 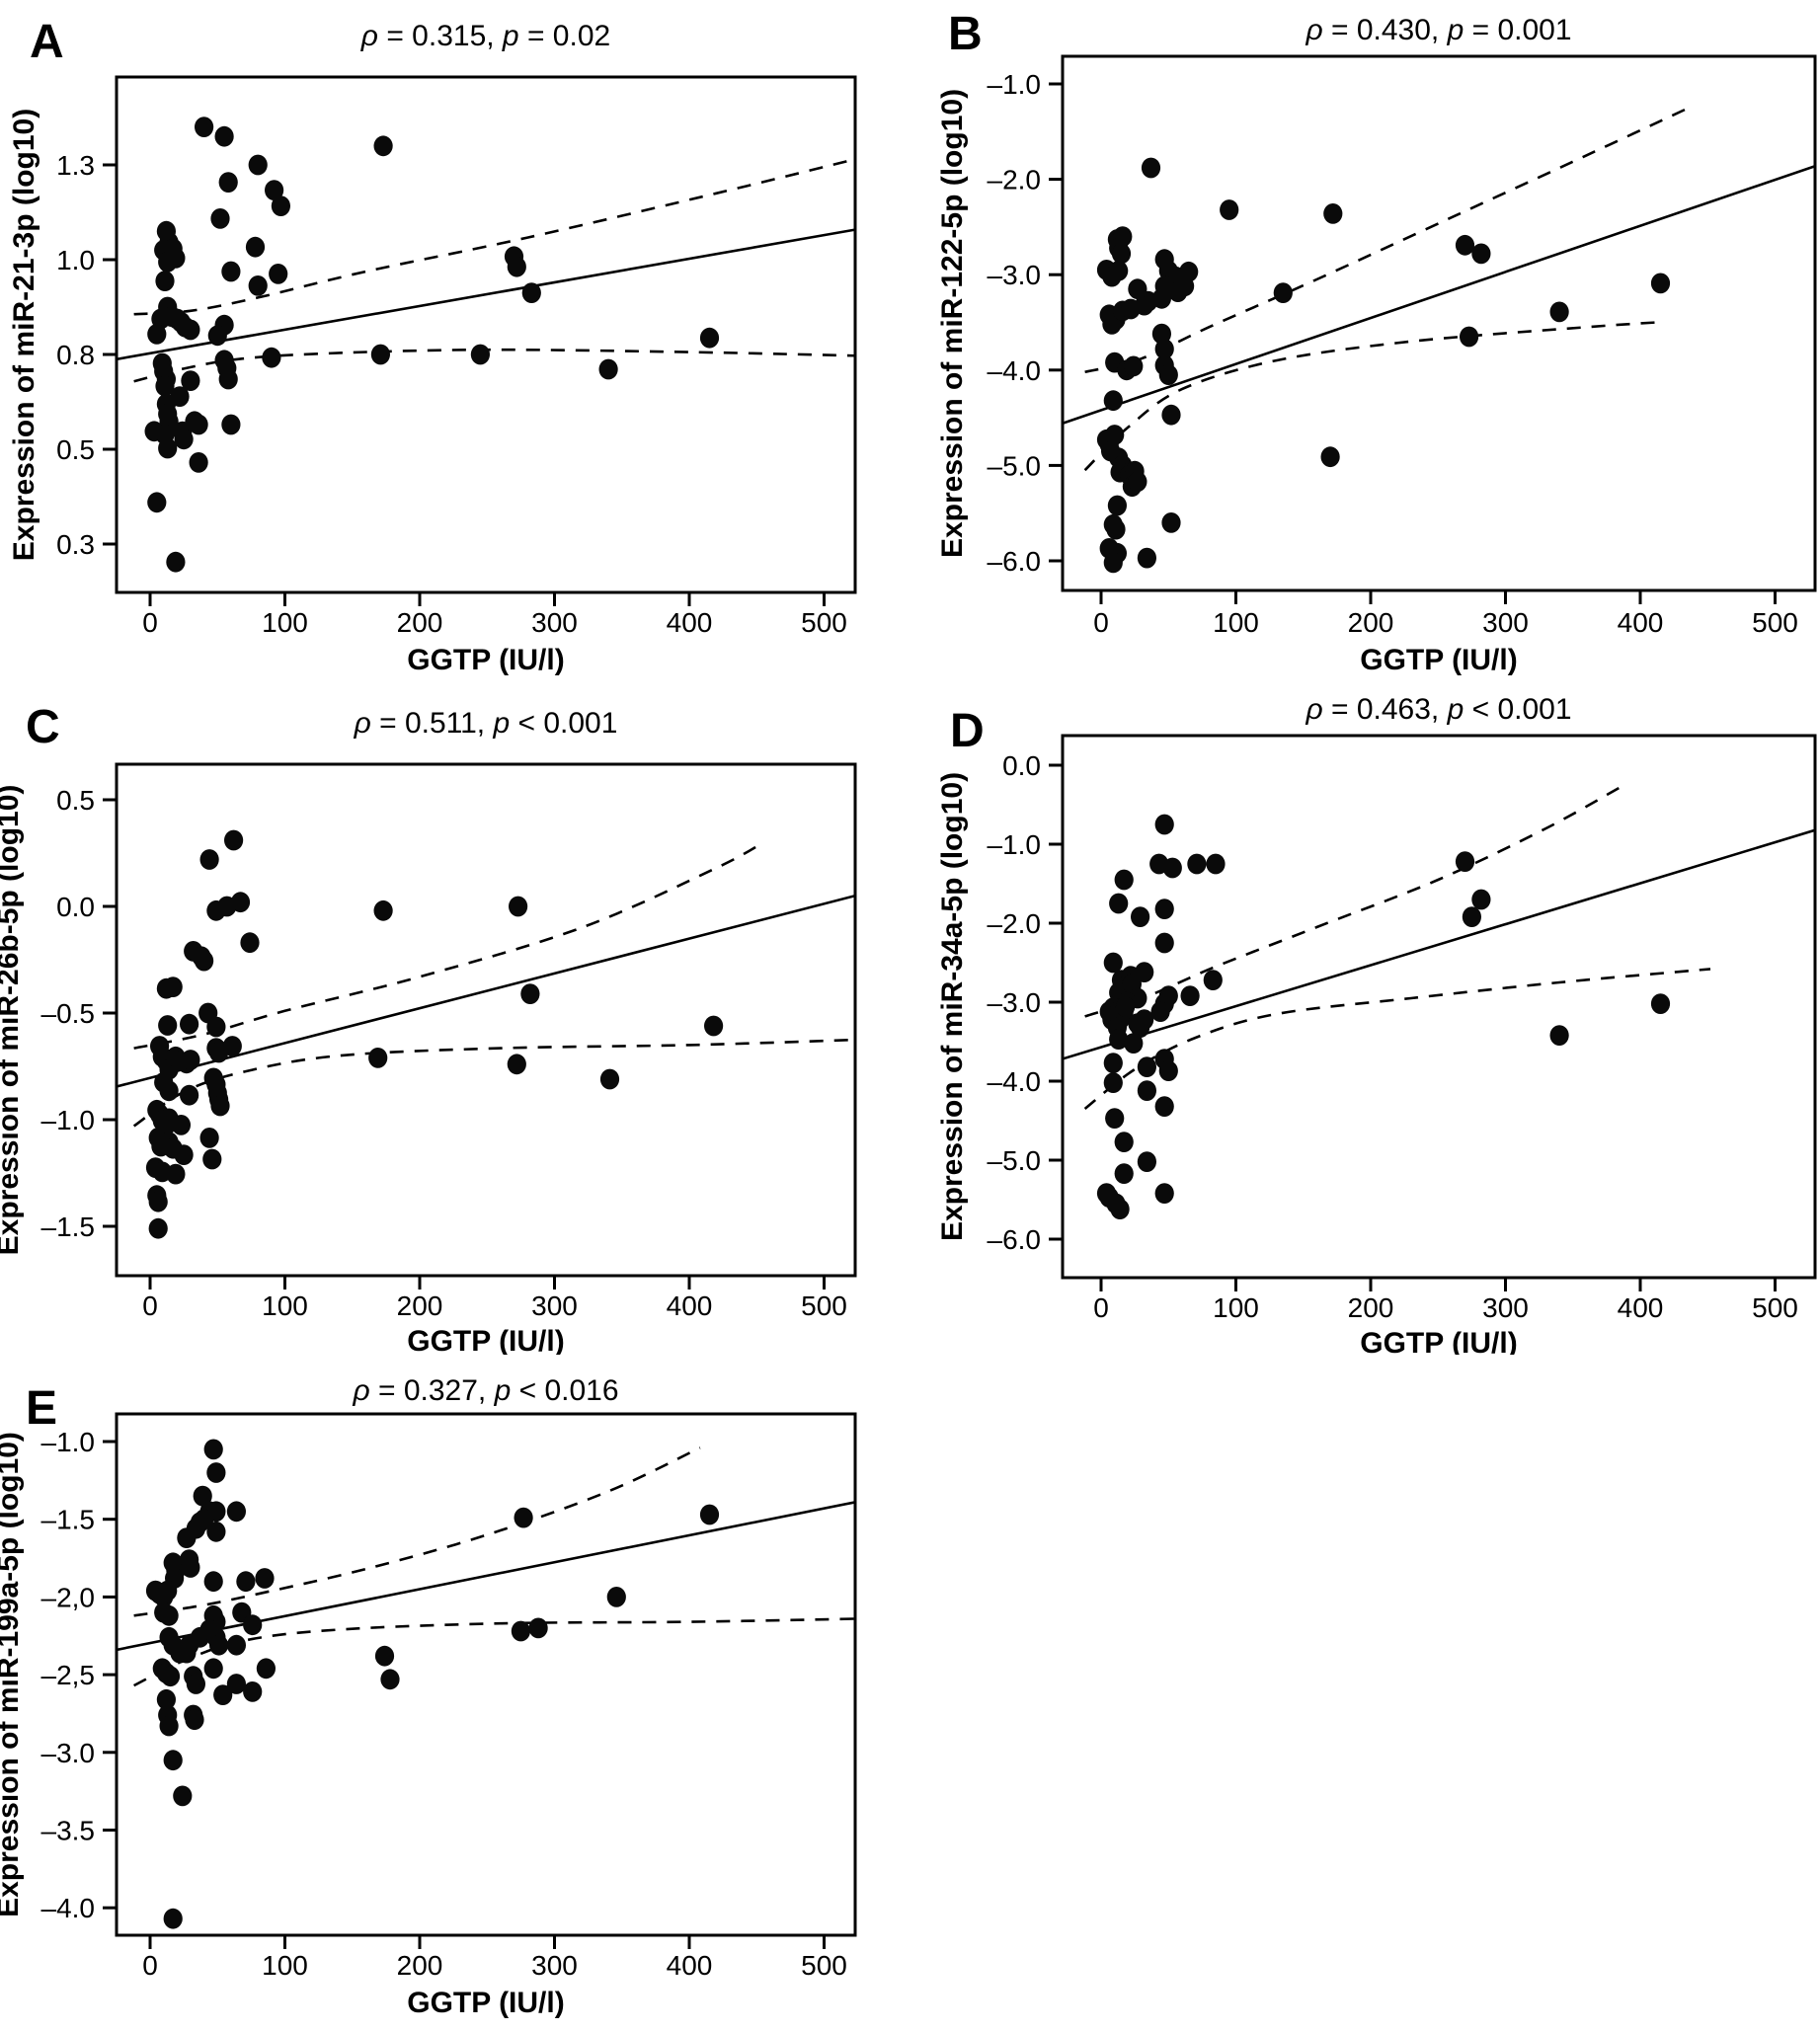 What do you see at coordinates (824, 1965) in the screenshot?
I see `x-tick-label: 500` at bounding box center [824, 1965].